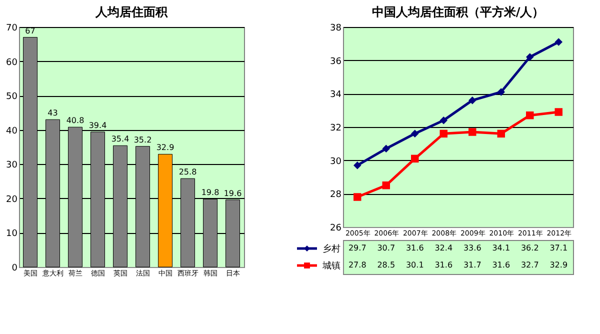  What do you see at coordinates (357, 265) in the screenshot?
I see `data-label: 27.8` at bounding box center [357, 265].